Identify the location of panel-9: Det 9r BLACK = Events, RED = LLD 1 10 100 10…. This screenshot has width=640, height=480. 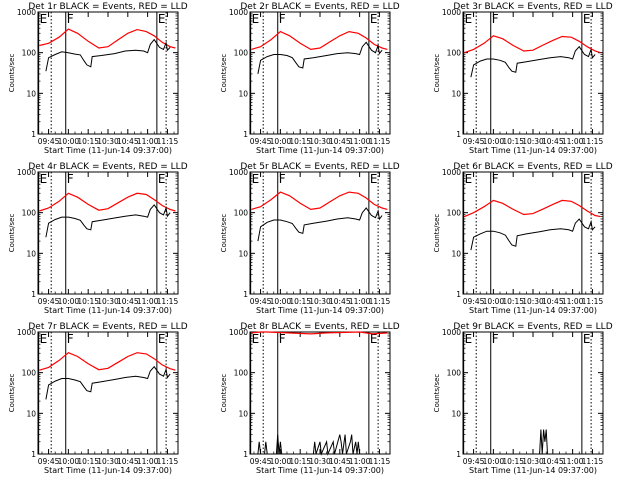
(523, 398).